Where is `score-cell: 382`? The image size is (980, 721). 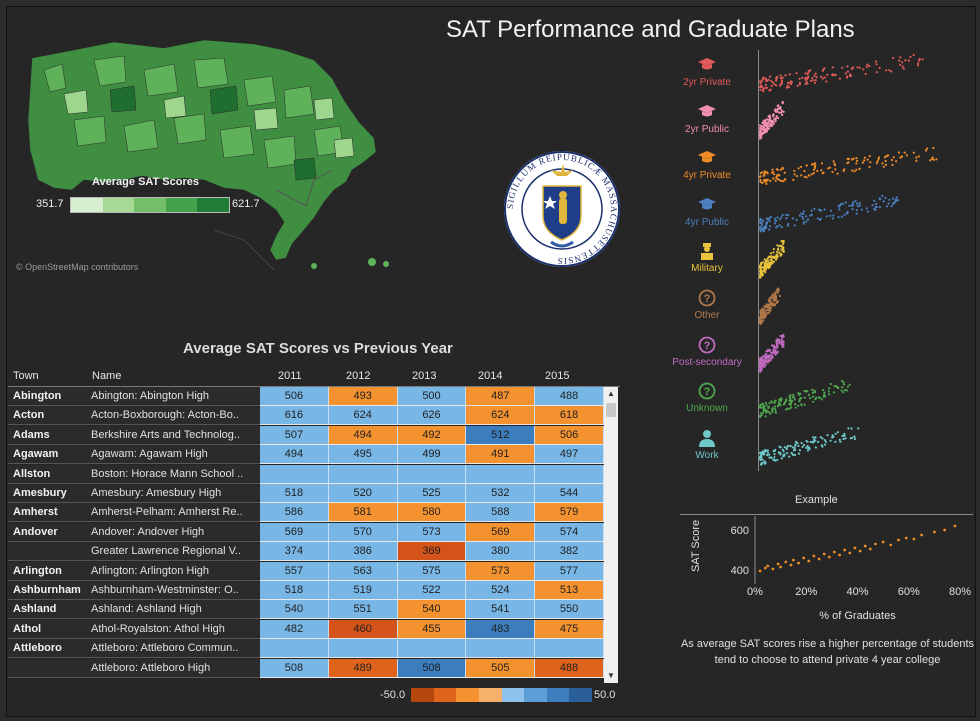 score-cell: 382 is located at coordinates (569, 551).